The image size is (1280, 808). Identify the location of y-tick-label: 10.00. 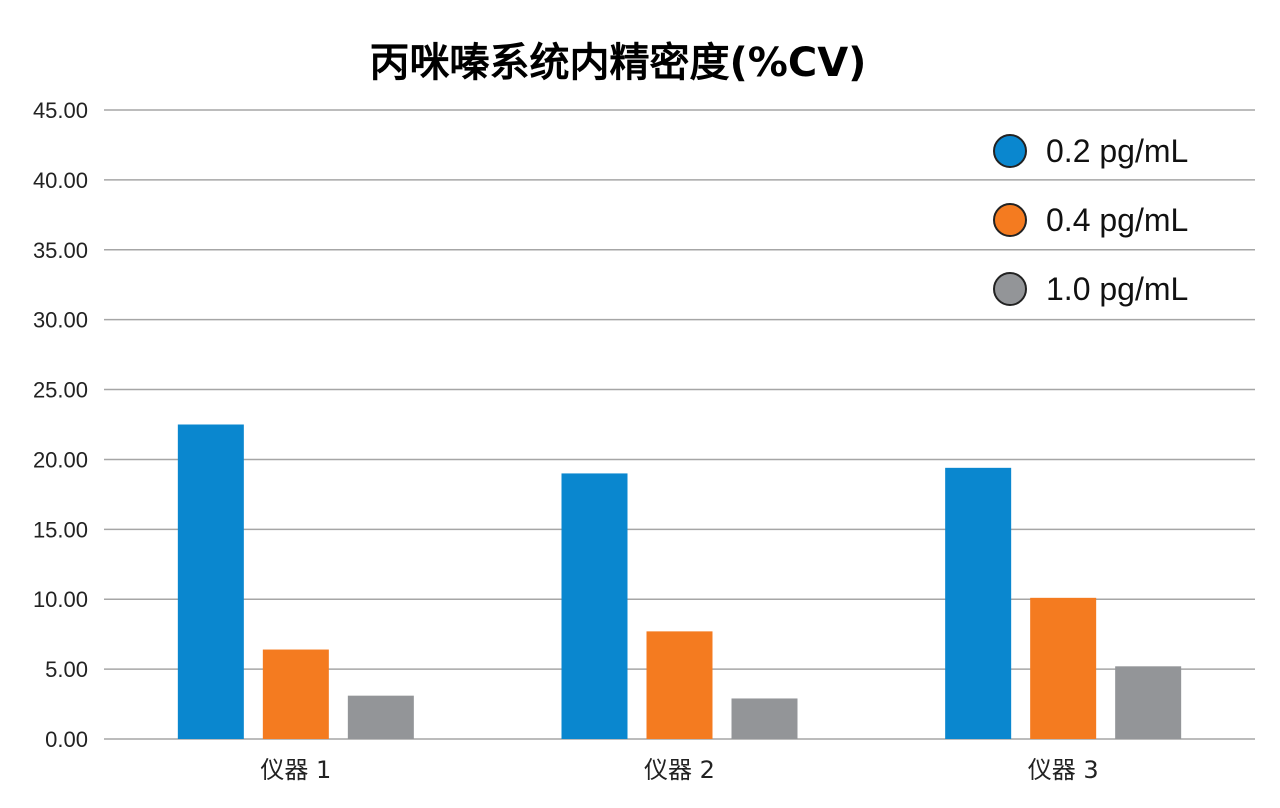
(60, 599).